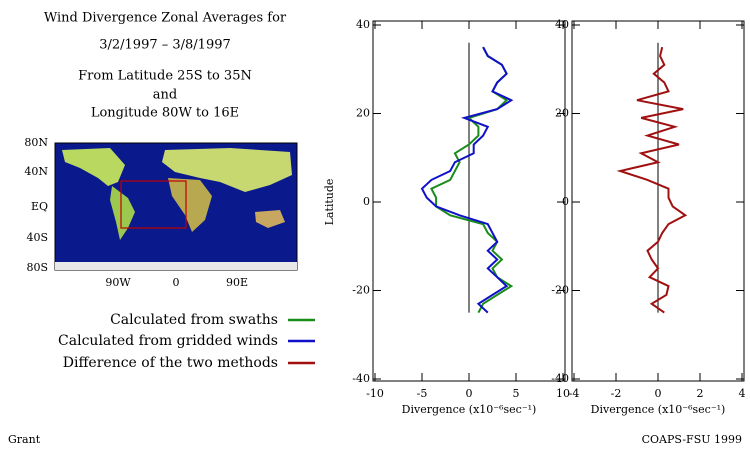  What do you see at coordinates (692, 439) in the screenshot?
I see `footer-right: COAPS-FSU 1999` at bounding box center [692, 439].